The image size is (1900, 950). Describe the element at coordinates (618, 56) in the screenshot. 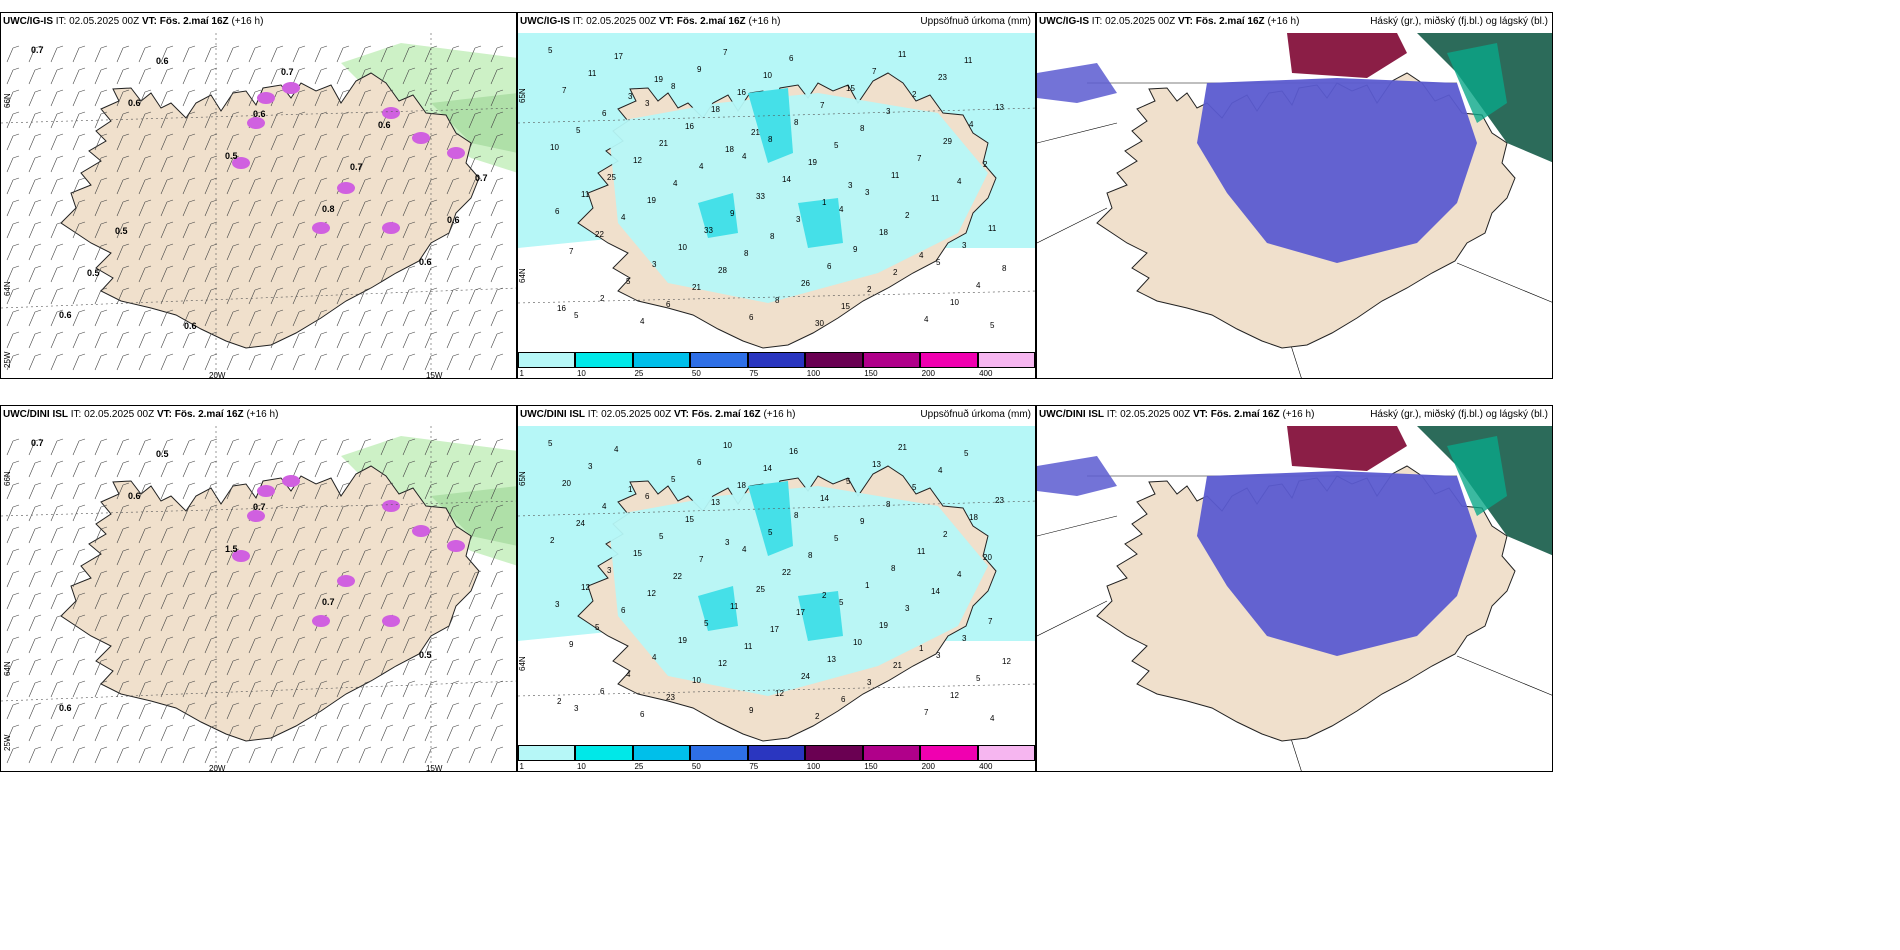

I see `value-label: 17` at that location.